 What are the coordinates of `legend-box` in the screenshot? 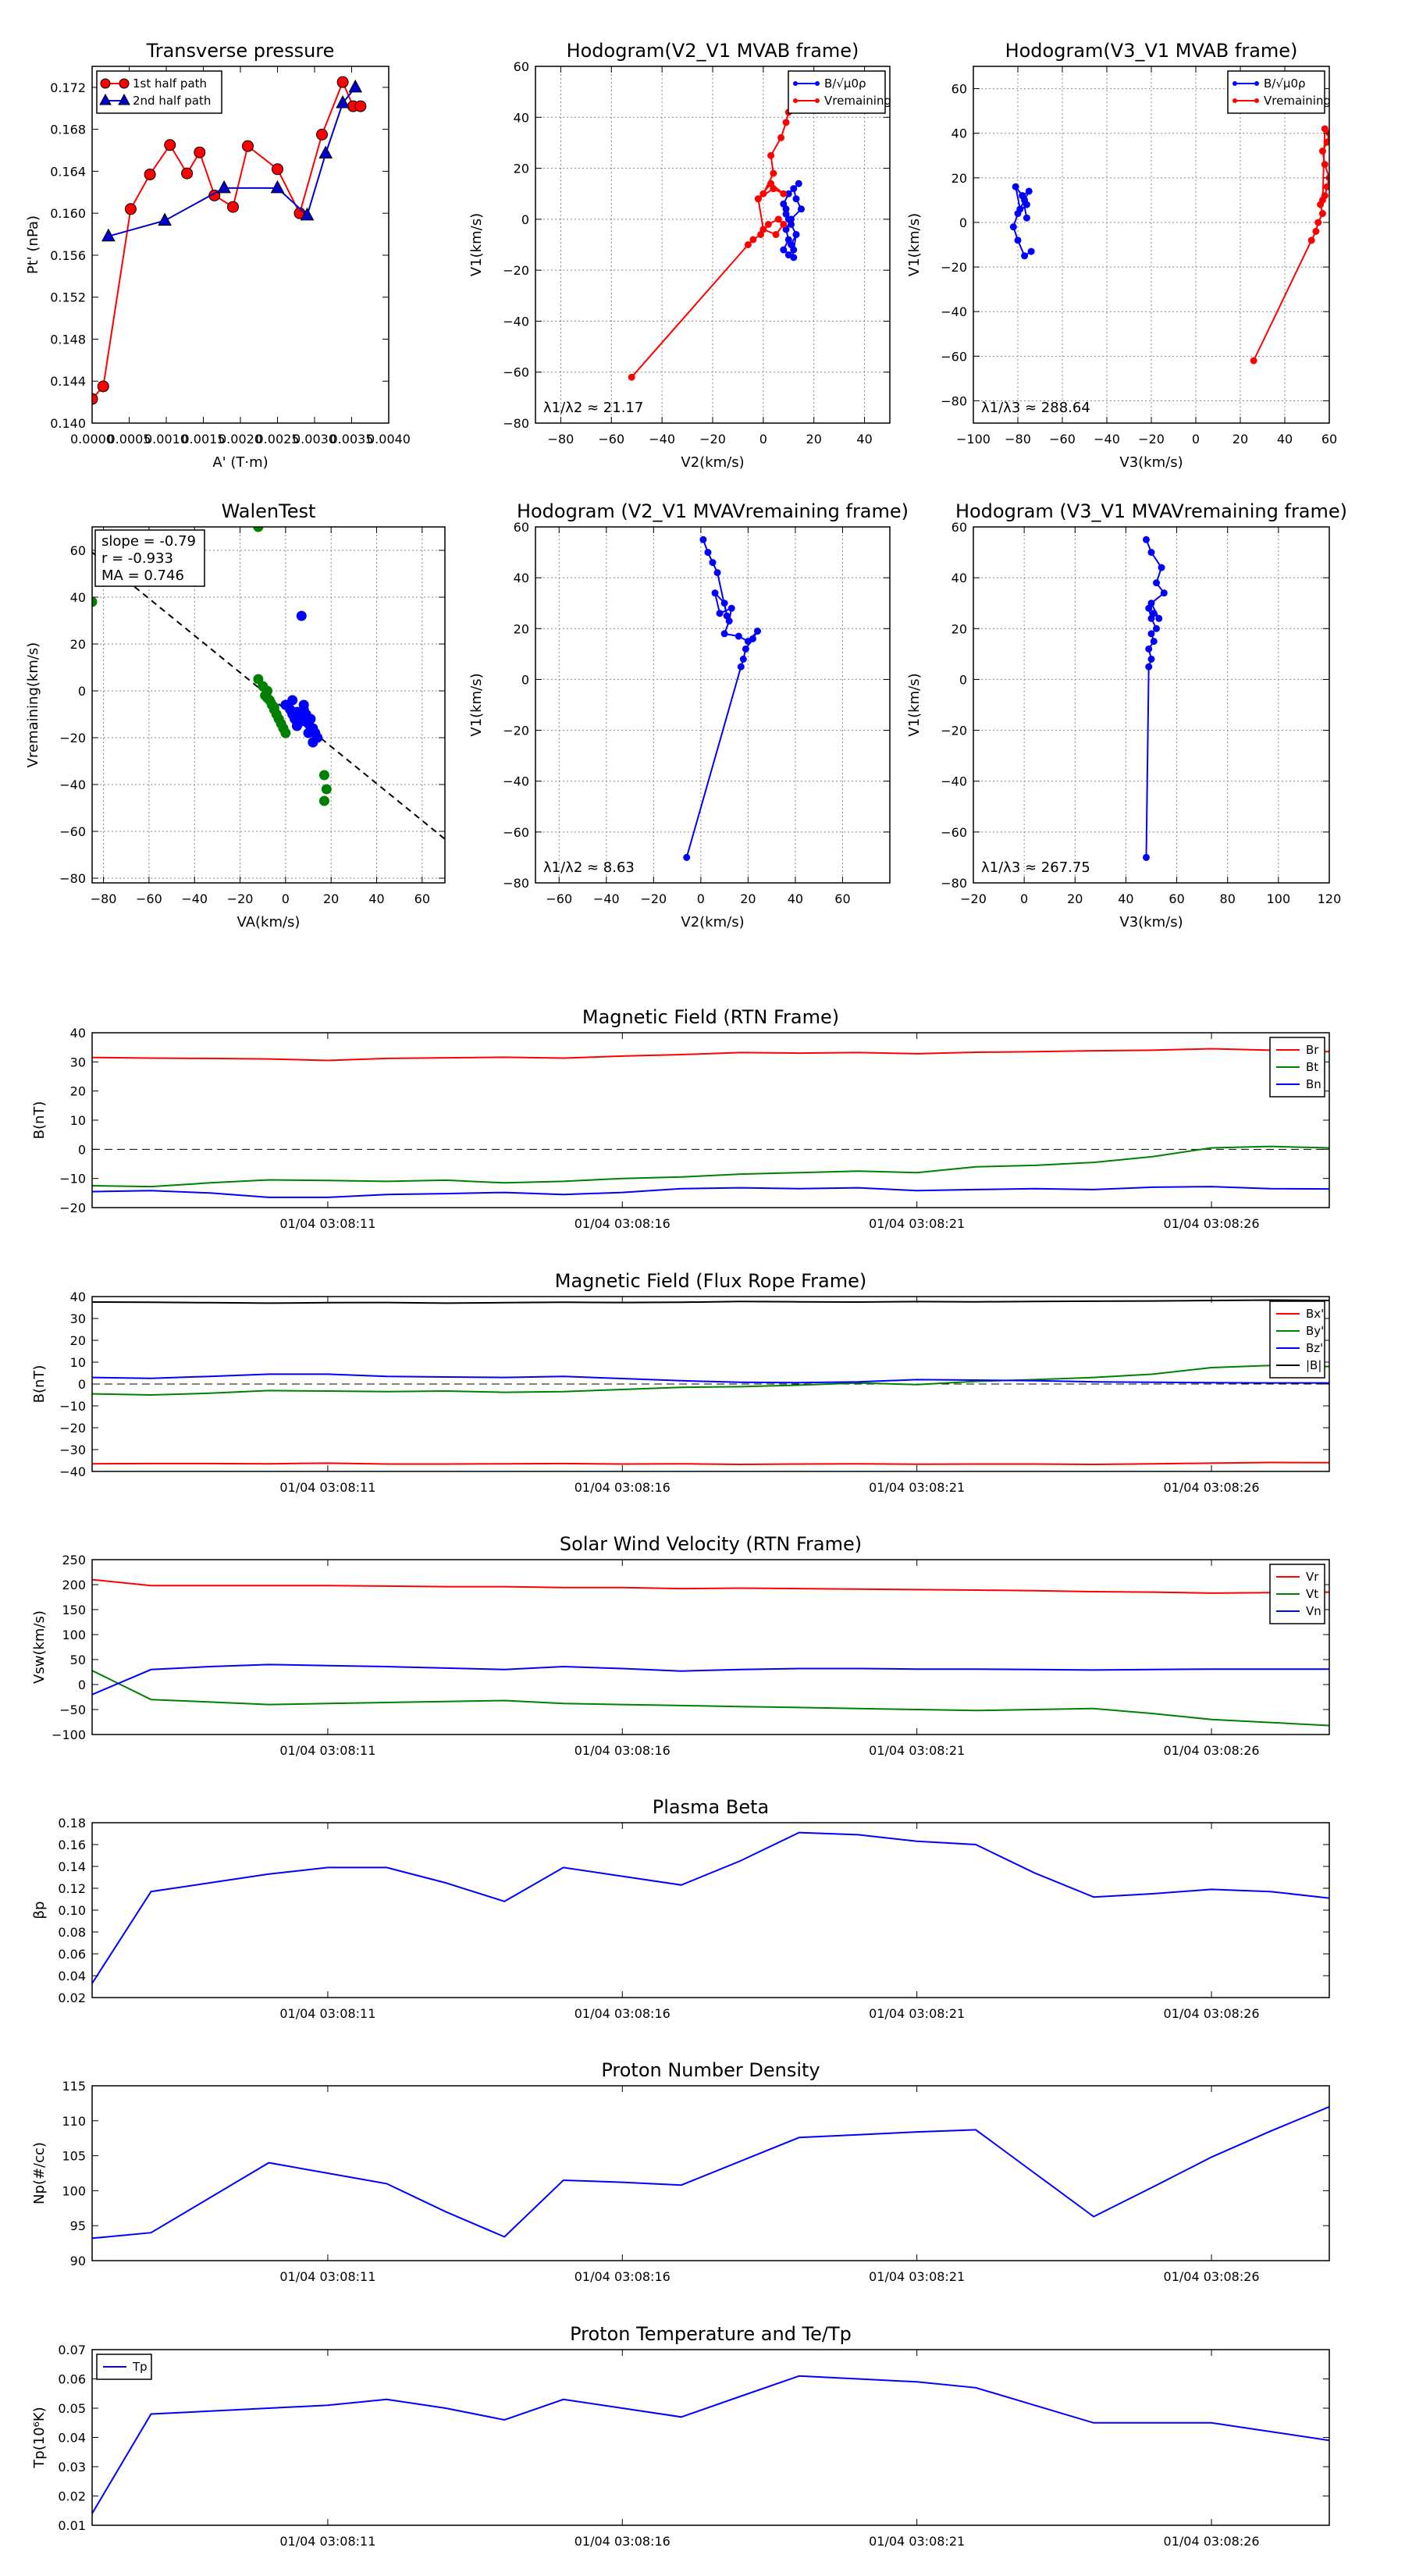 It's located at (837, 92).